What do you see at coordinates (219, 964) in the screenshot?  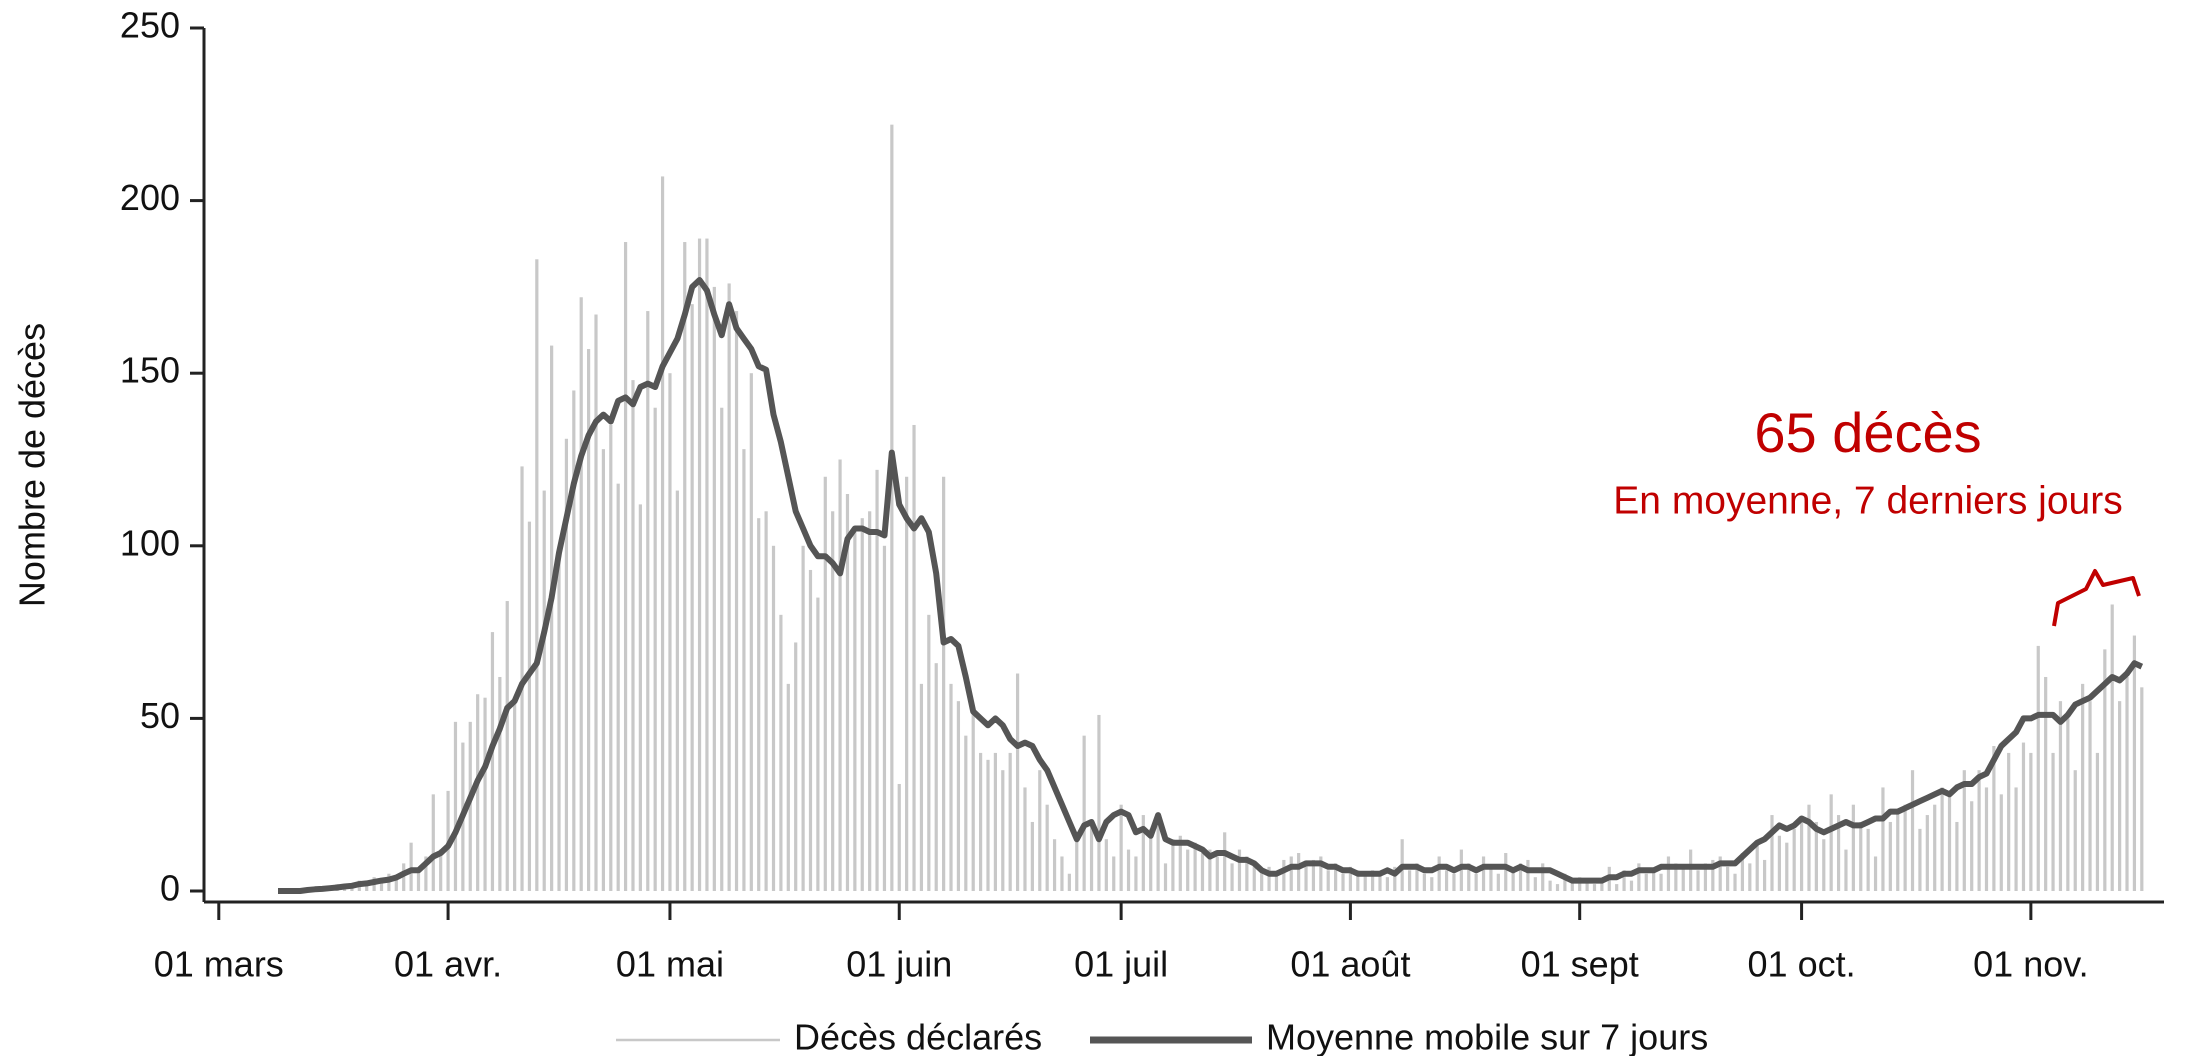 I see `x-tick-label: 01 mars` at bounding box center [219, 964].